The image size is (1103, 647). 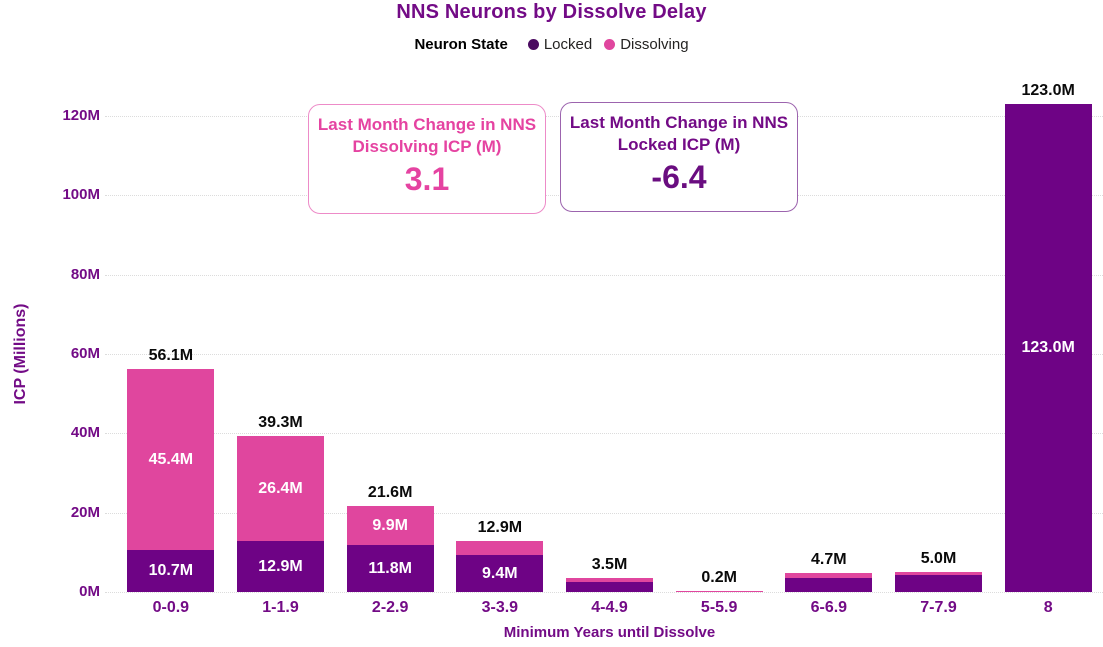 I want to click on dissolving-swatch-icon, so click(x=610, y=44).